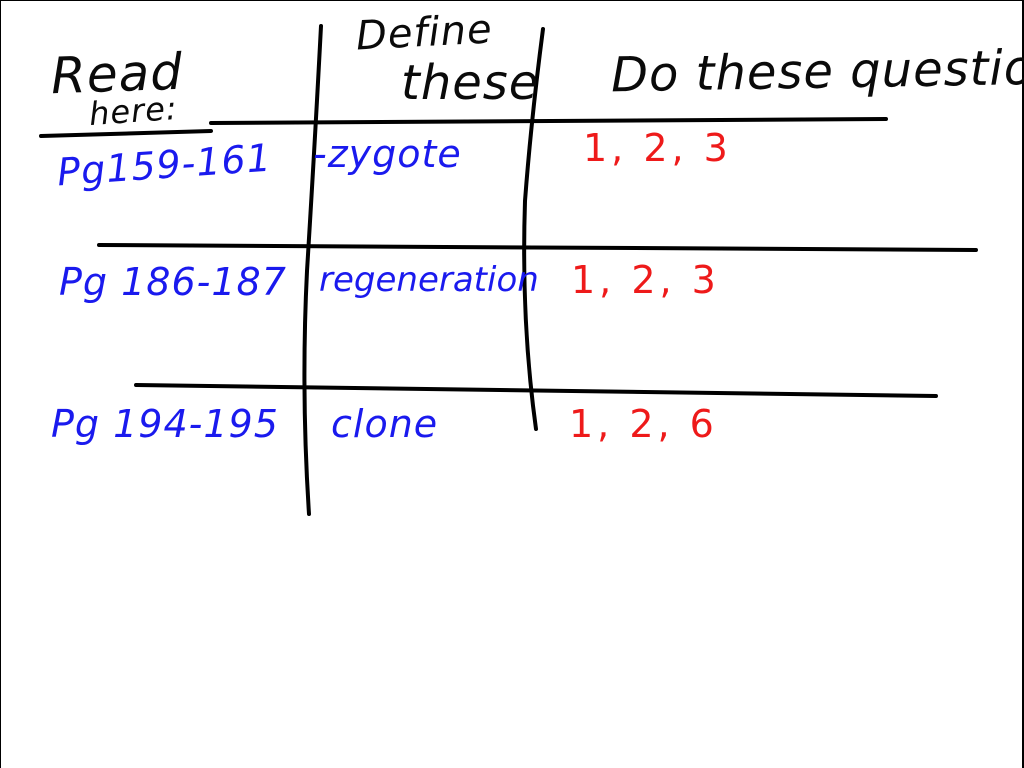 The image size is (1024, 768). Describe the element at coordinates (645, 280) in the screenshot. I see `row-2-questions: 1, 2, 3` at that location.